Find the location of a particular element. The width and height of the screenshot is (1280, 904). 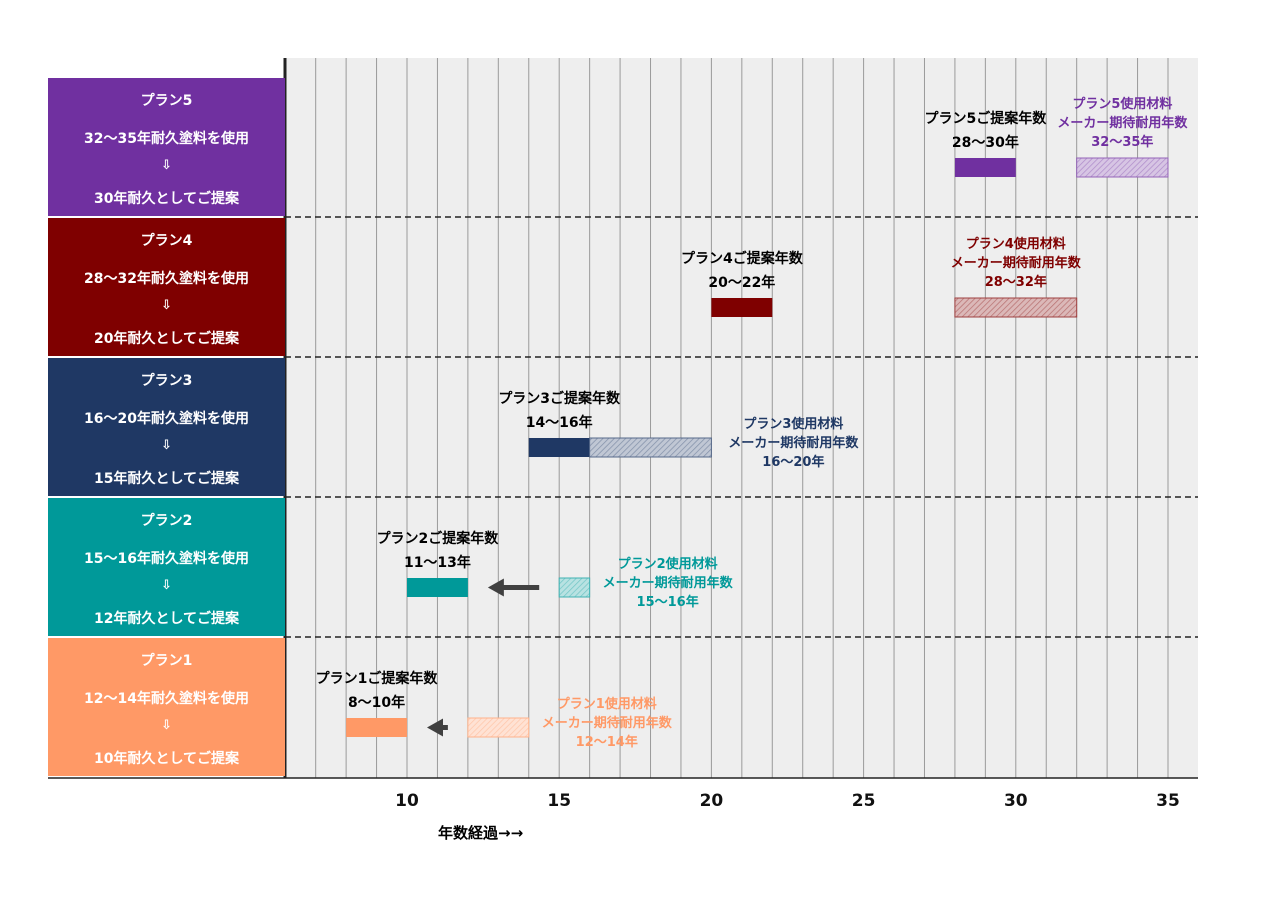

plan-name: プラン2 is located at coordinates (166, 521).